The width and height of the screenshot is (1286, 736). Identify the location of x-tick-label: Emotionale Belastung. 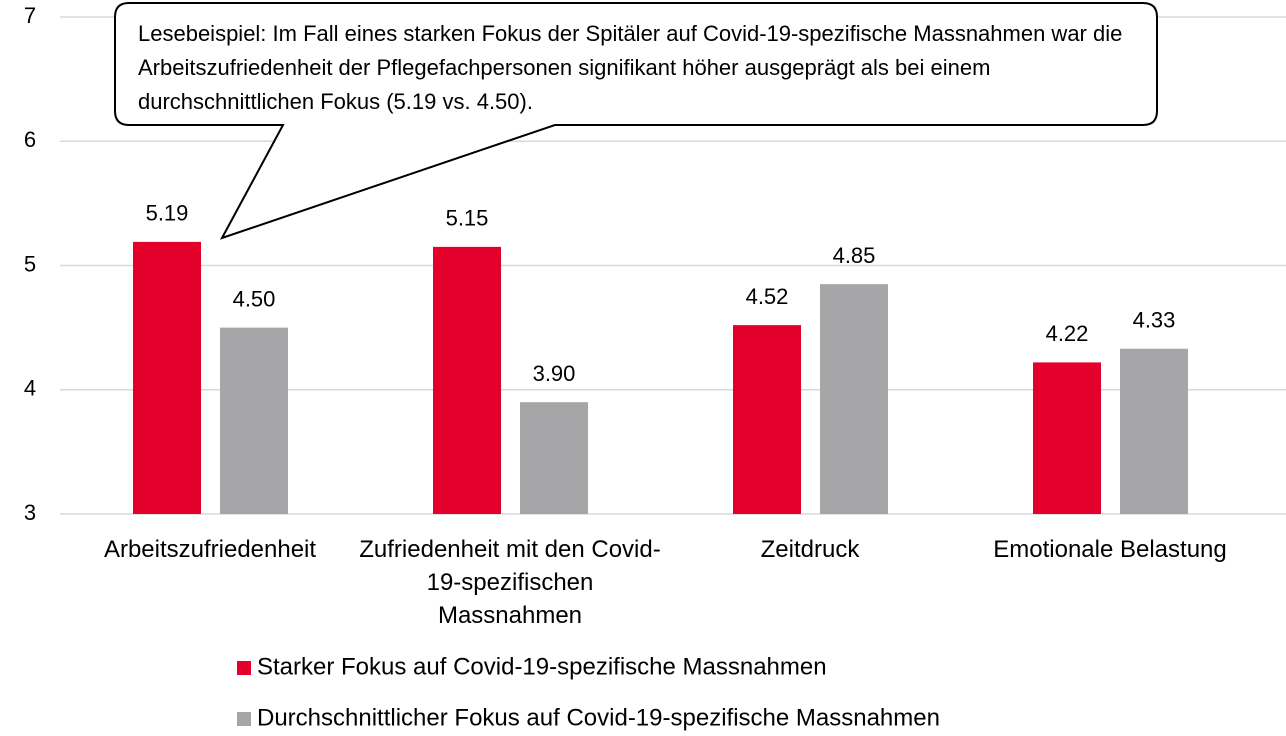
(1110, 549).